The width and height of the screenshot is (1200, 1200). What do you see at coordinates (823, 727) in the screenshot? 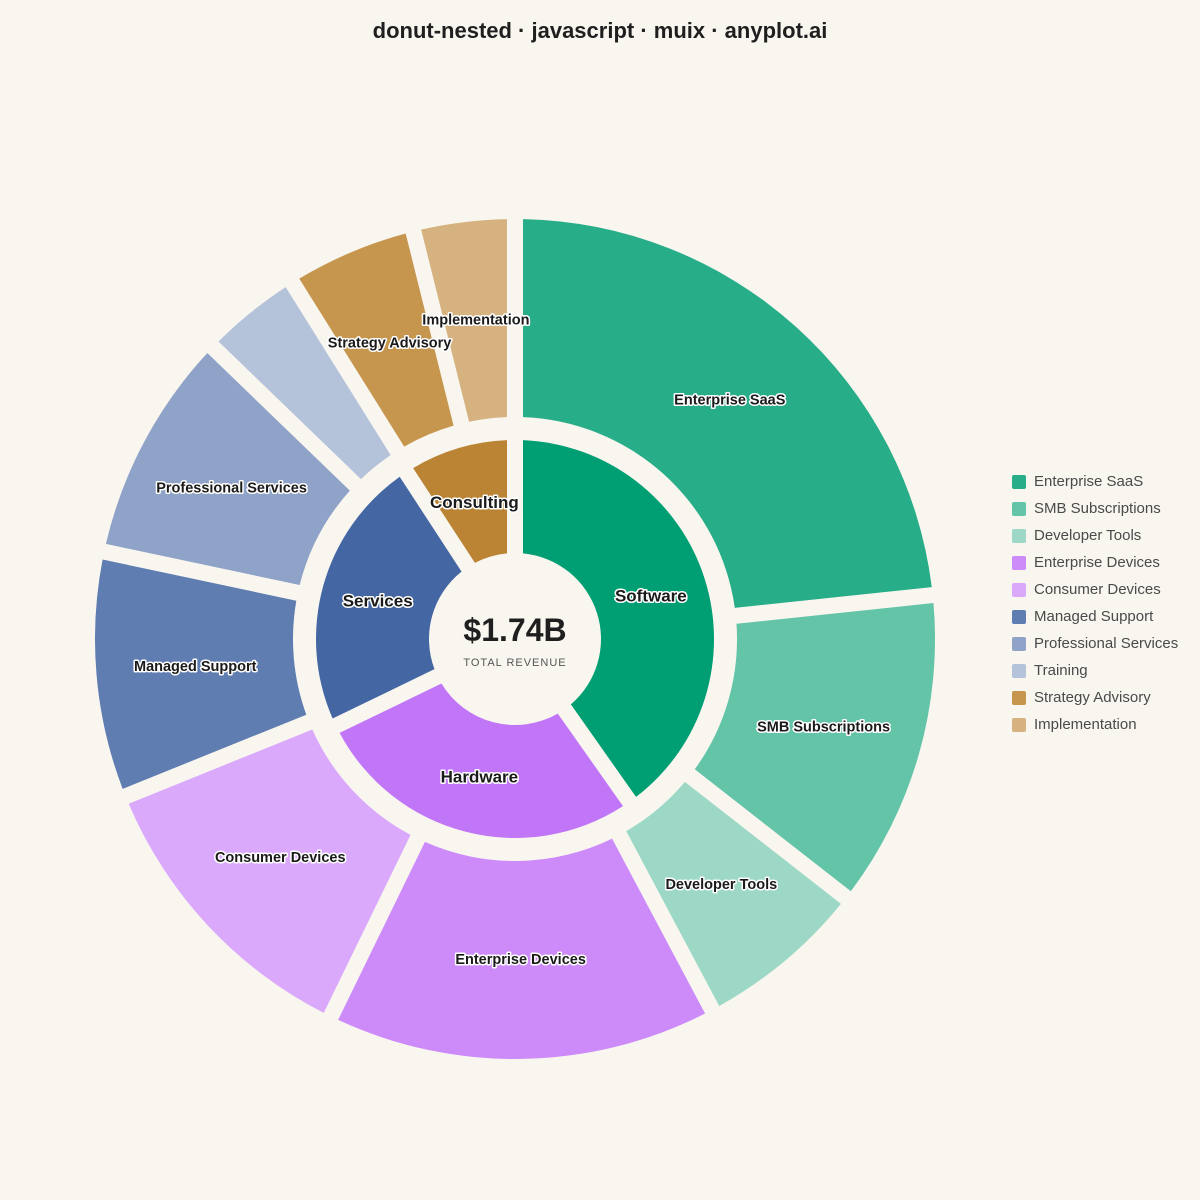
I see `outer-label-smb-subscriptions: SMB Subscriptions` at bounding box center [823, 727].